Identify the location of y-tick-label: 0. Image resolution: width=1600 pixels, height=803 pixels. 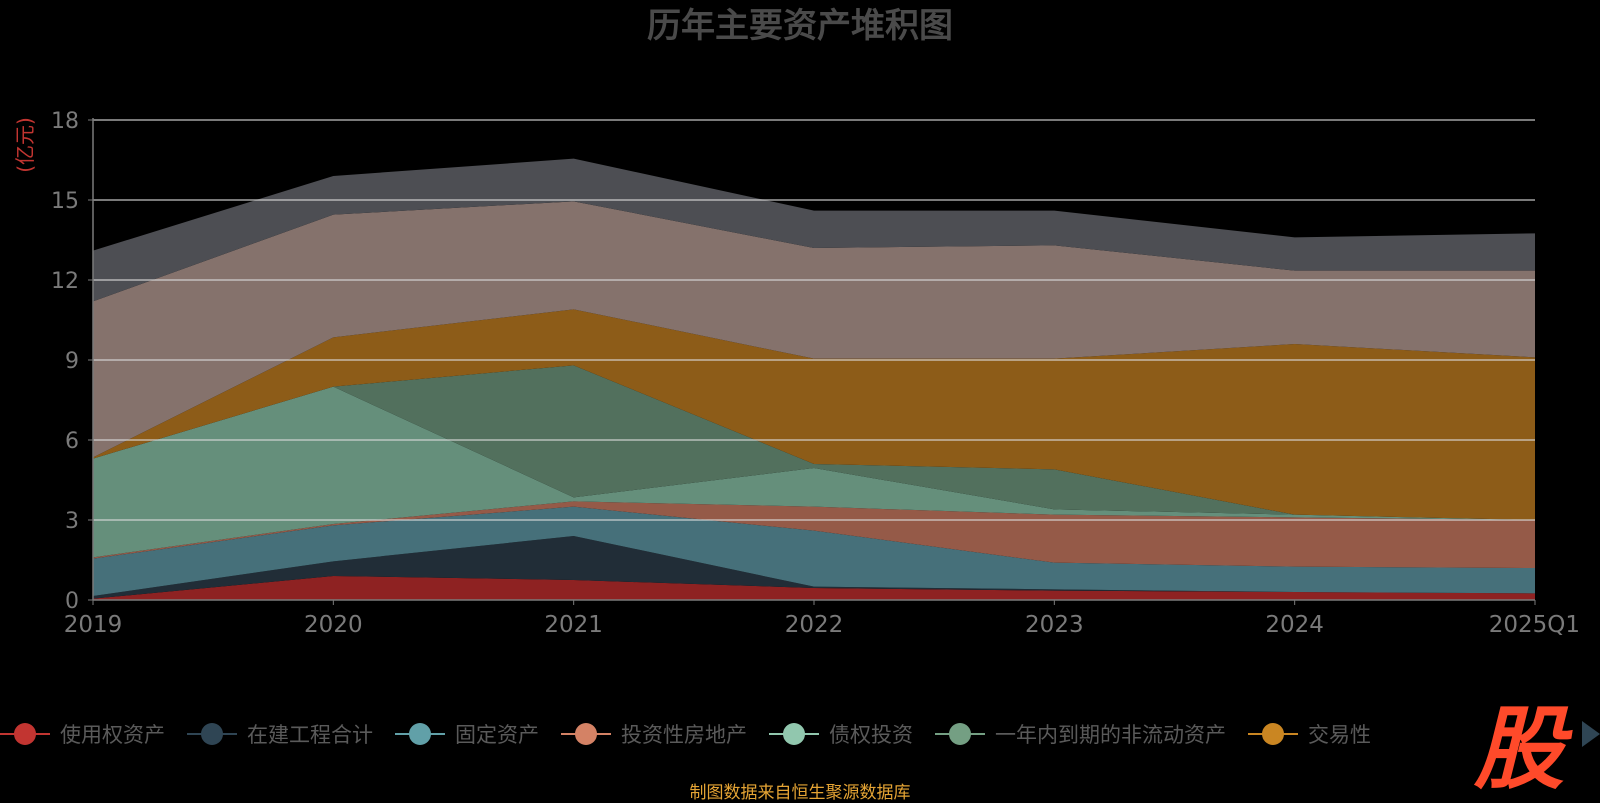
(72, 601).